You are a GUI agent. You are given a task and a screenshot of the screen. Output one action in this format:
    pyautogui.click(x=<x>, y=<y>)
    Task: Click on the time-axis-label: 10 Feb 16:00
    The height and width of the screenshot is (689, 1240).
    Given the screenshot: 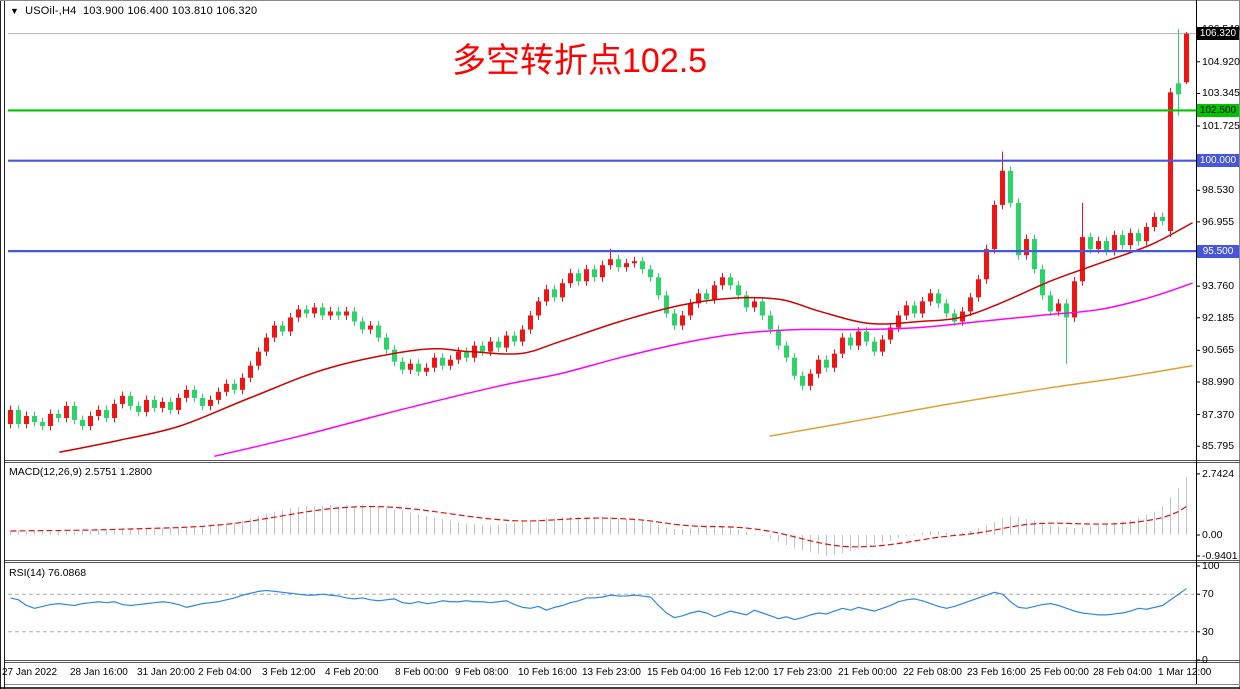 What is the action you would take?
    pyautogui.click(x=547, y=672)
    